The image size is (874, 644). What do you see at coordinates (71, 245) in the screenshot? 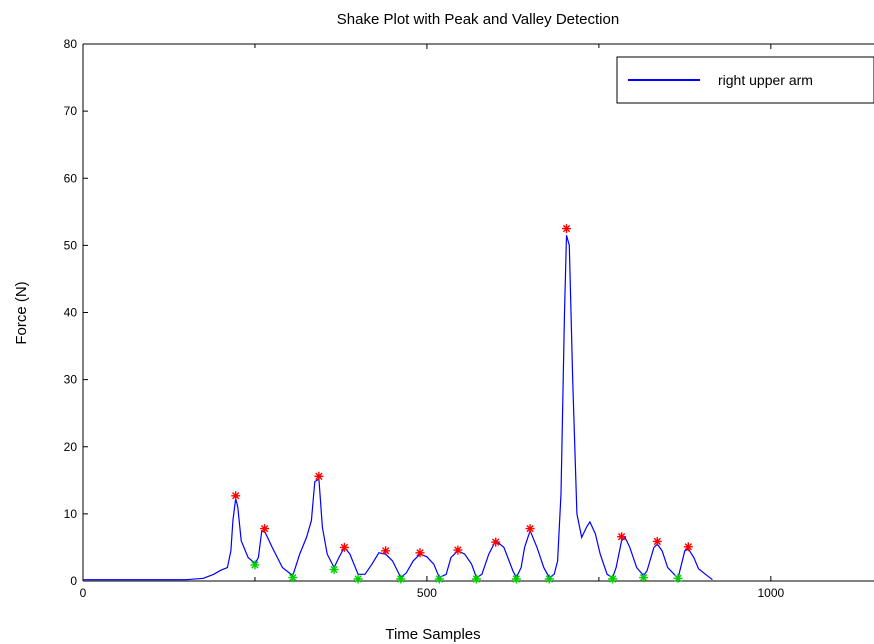
I see `y-tick-label: 50` at bounding box center [71, 245].